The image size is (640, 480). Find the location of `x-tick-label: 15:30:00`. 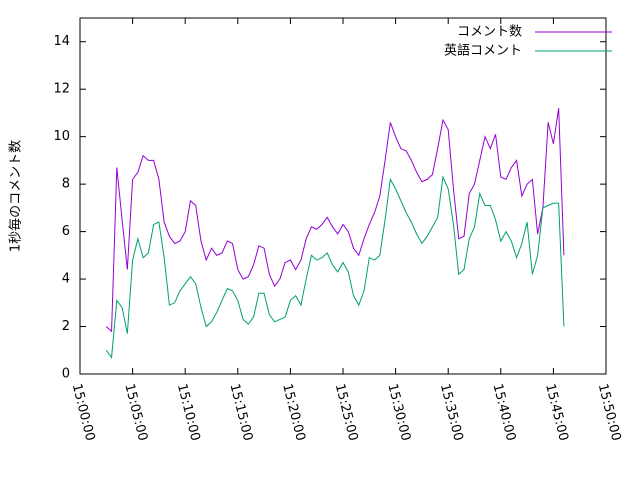

x-tick-label: 15:30:00 is located at coordinates (398, 412).